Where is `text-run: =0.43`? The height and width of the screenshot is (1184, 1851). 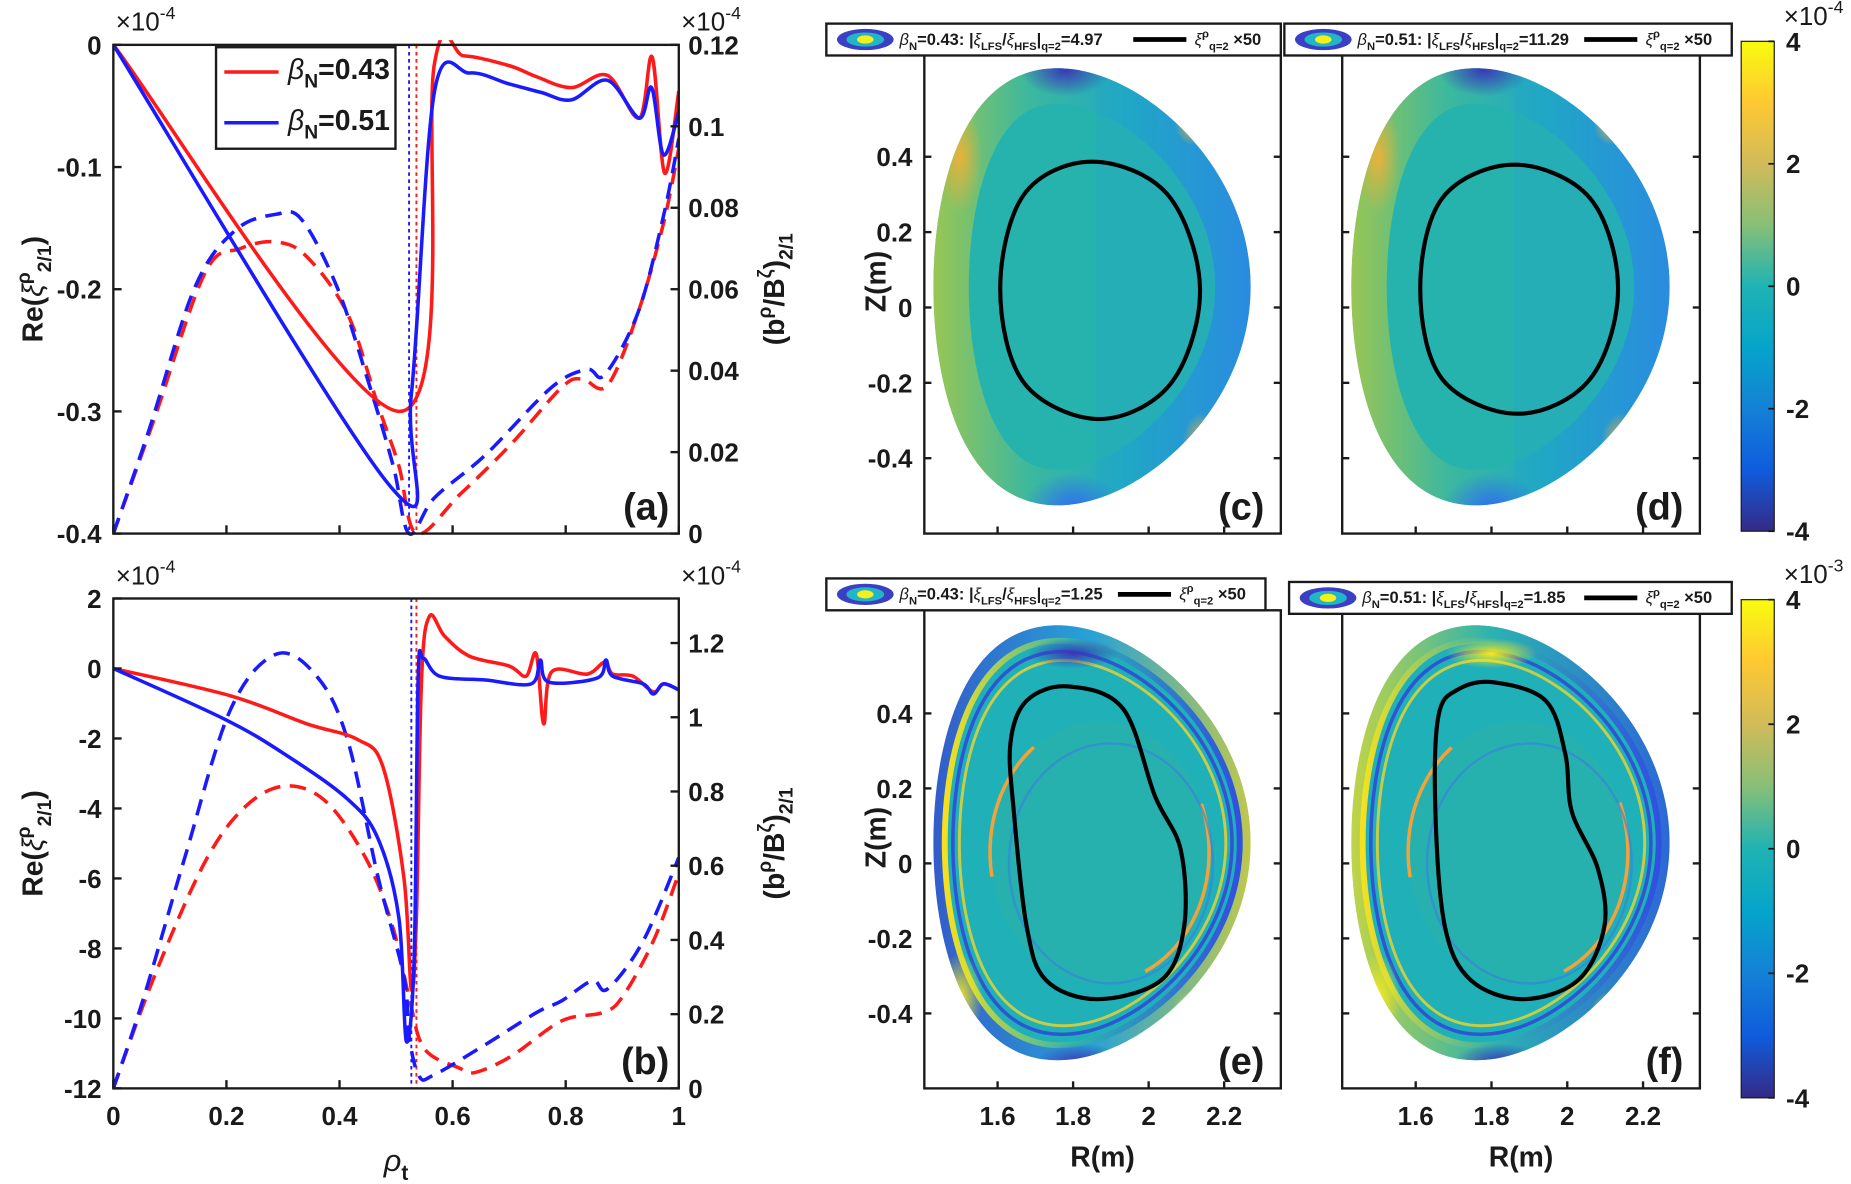
text-run: =0.43 is located at coordinates (354, 70).